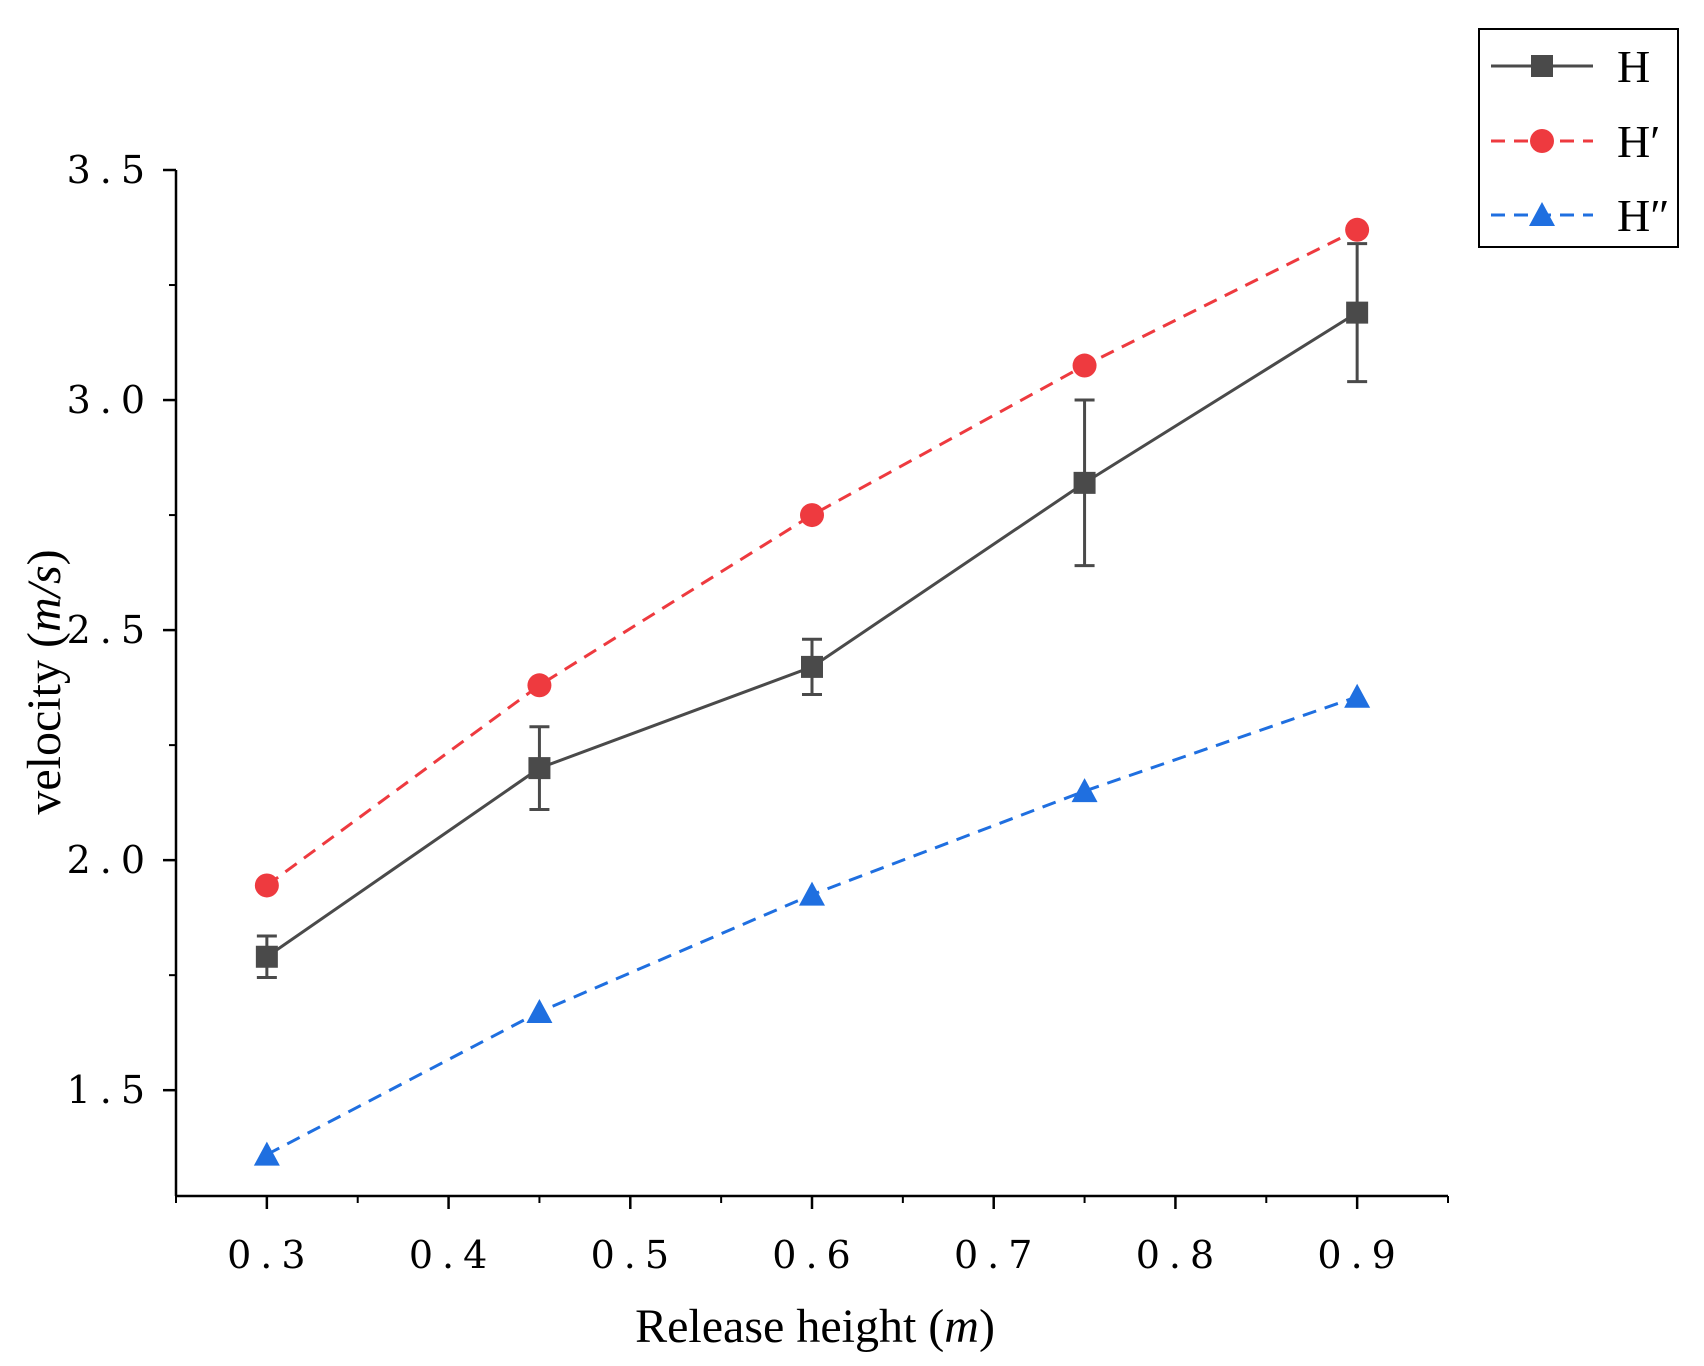 This screenshot has height=1366, width=1704. Describe the element at coordinates (1575, 141) in the screenshot. I see `legend-entry-1: H′` at that location.